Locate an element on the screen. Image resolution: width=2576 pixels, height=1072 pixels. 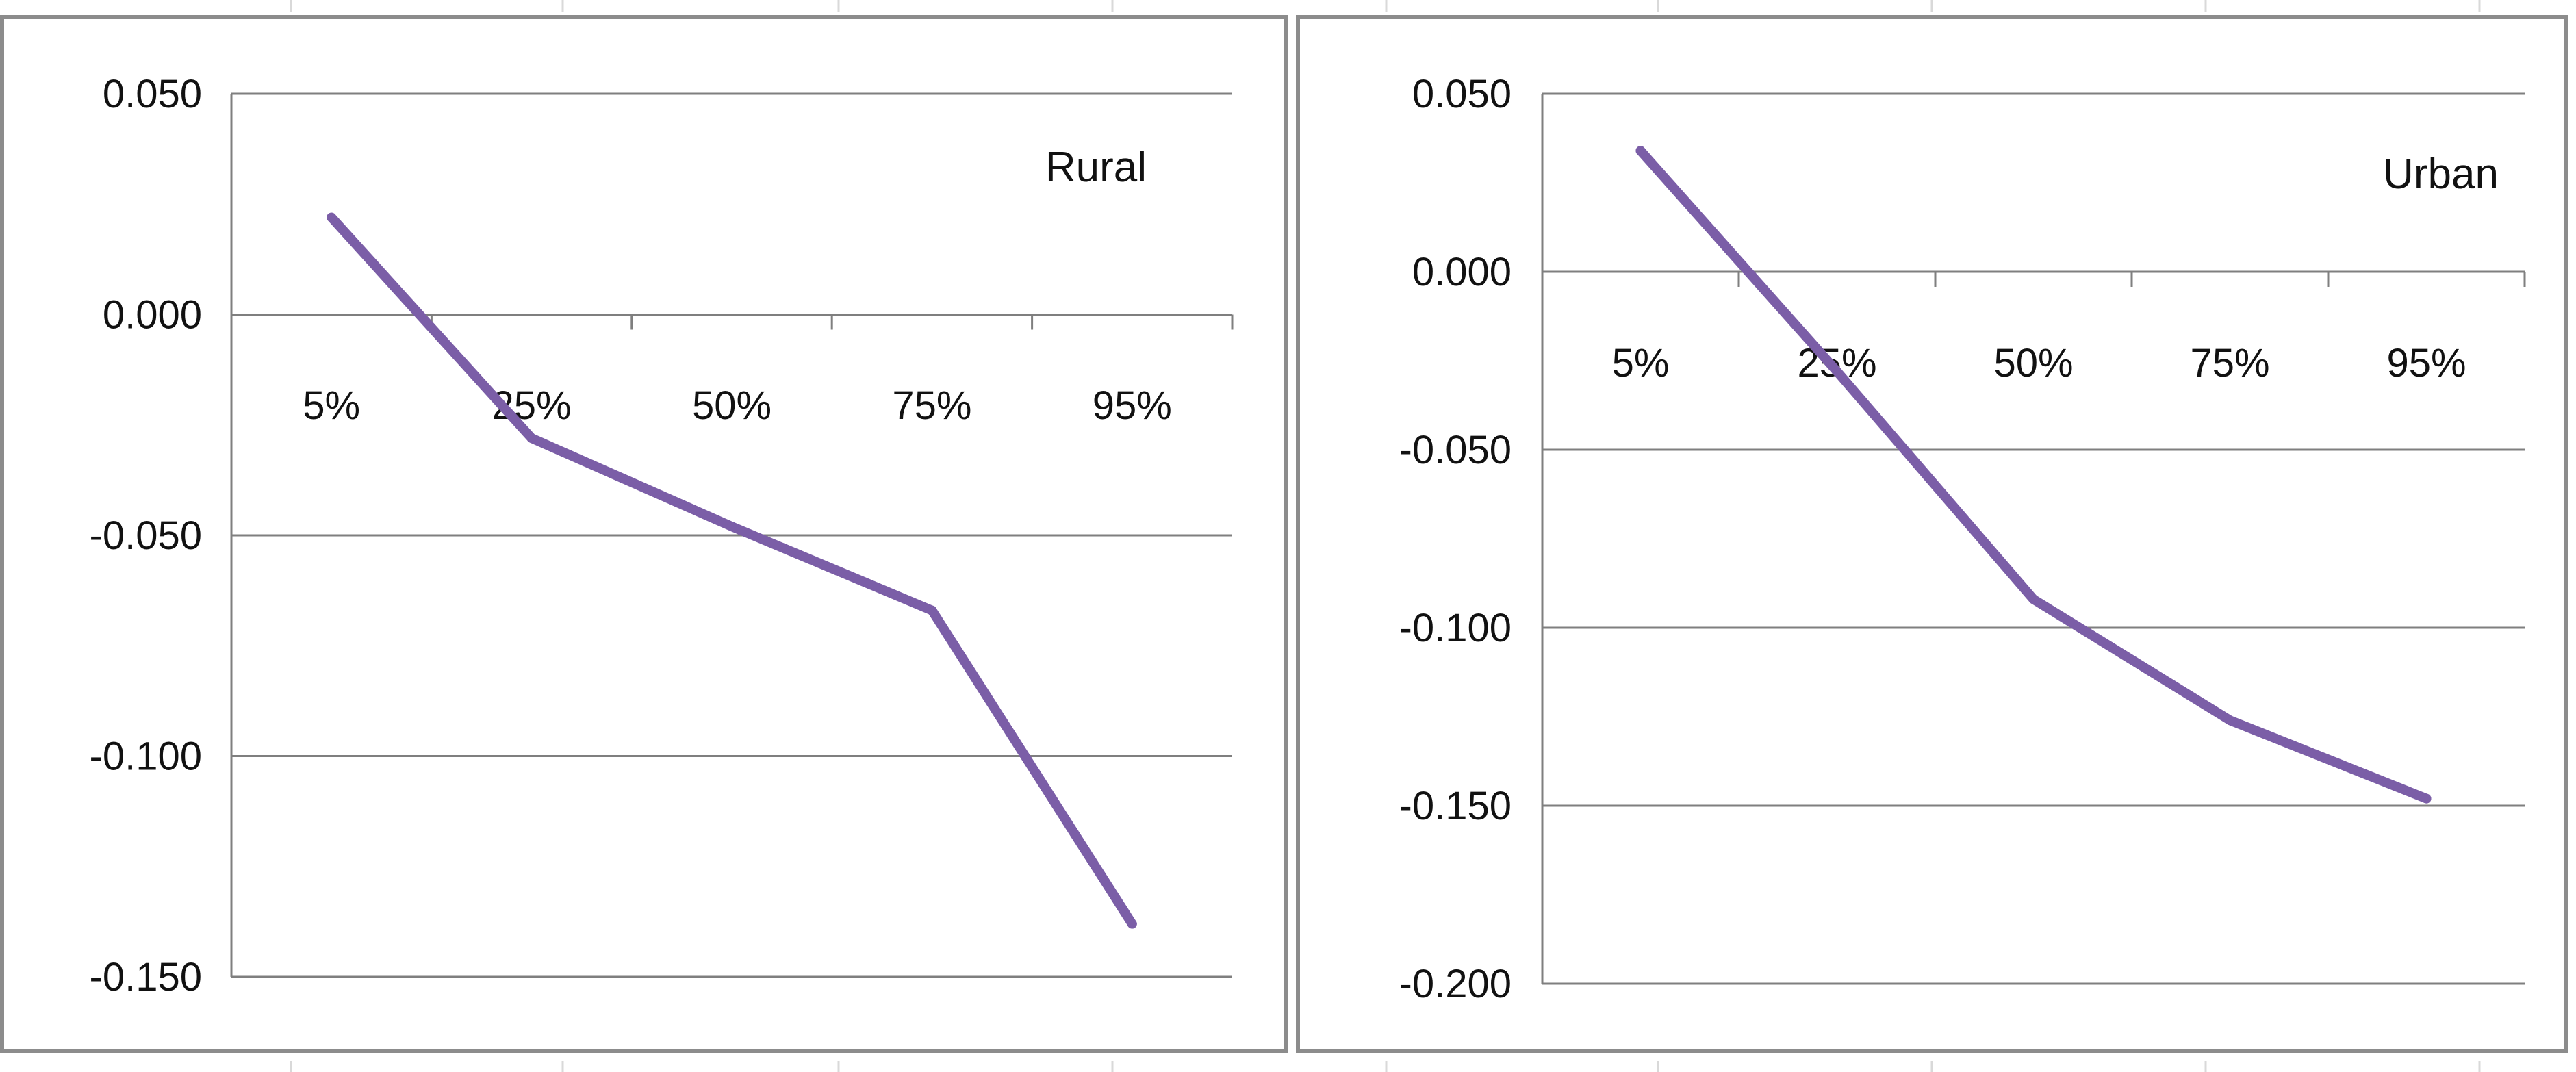
y-tick-label: -0.200 is located at coordinates (1455, 984).